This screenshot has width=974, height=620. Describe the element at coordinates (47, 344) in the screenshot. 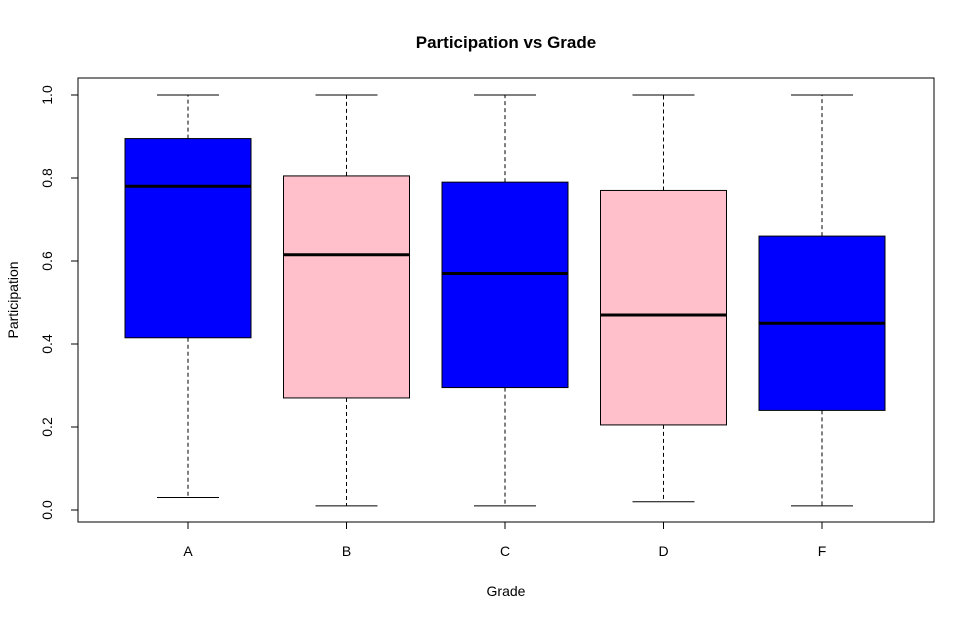

I see `y-tick-label: 0.4` at that location.